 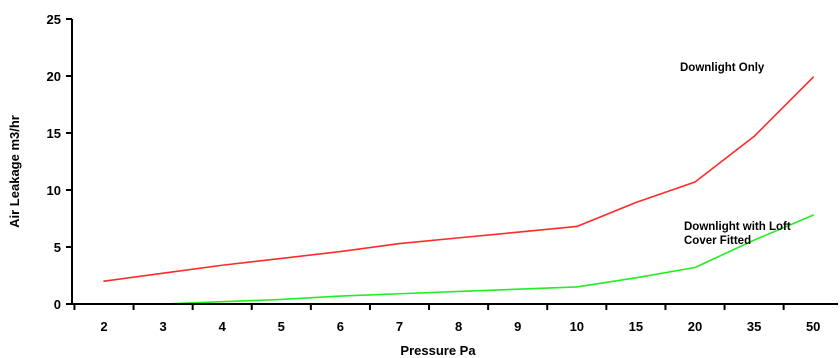 What do you see at coordinates (739, 234) in the screenshot?
I see `annotation-downlight-loft-cover: Downlight with Loft Cover Fitted` at bounding box center [739, 234].